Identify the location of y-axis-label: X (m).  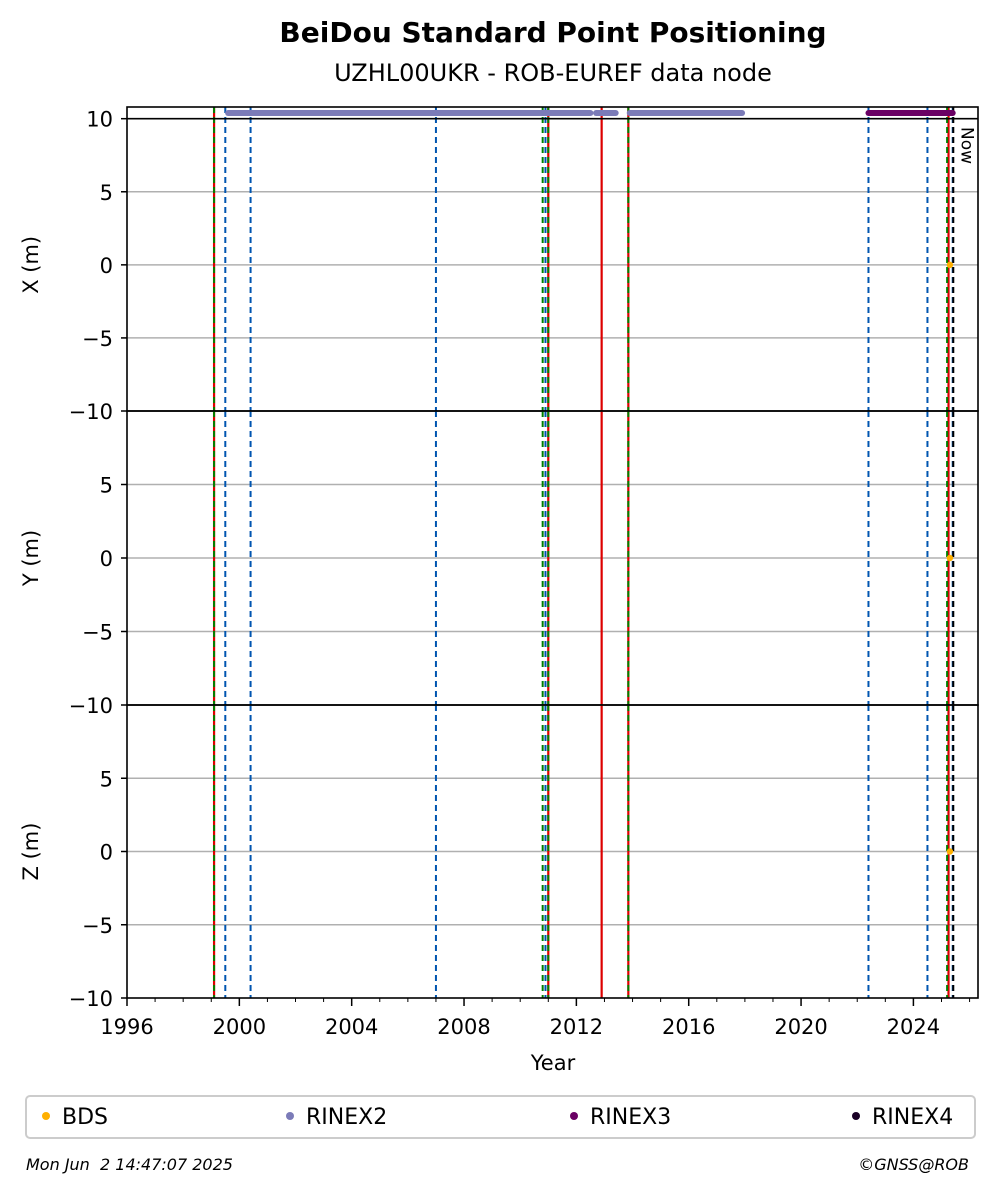
(31, 265).